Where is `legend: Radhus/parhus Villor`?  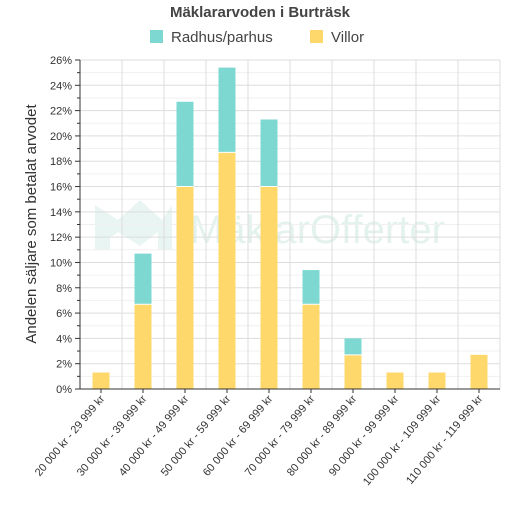 legend: Radhus/parhus Villor is located at coordinates (257, 37).